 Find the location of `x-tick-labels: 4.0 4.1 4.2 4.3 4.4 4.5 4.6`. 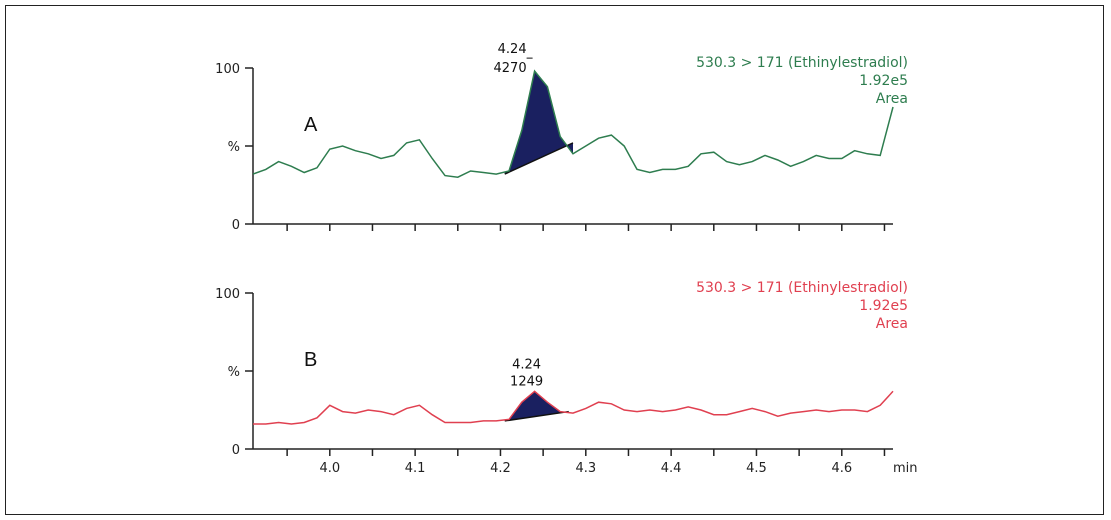

x-tick-labels: 4.0 4.1 4.2 4.3 4.4 4.5 4.6 is located at coordinates (585, 468).